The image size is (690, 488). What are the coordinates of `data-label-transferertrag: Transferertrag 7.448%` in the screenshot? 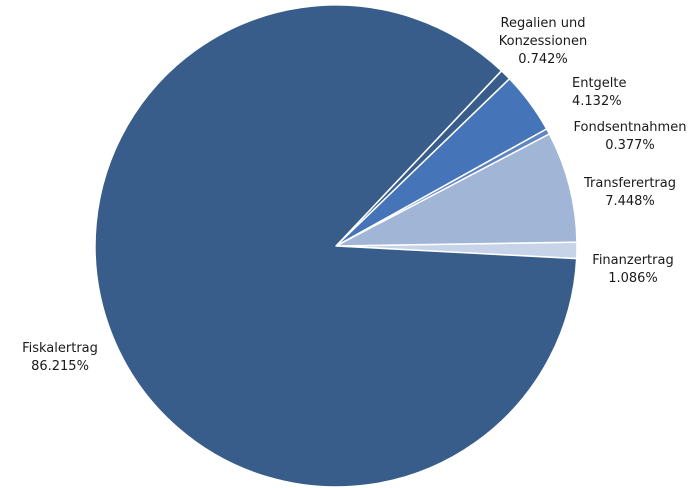 It's located at (629, 192).